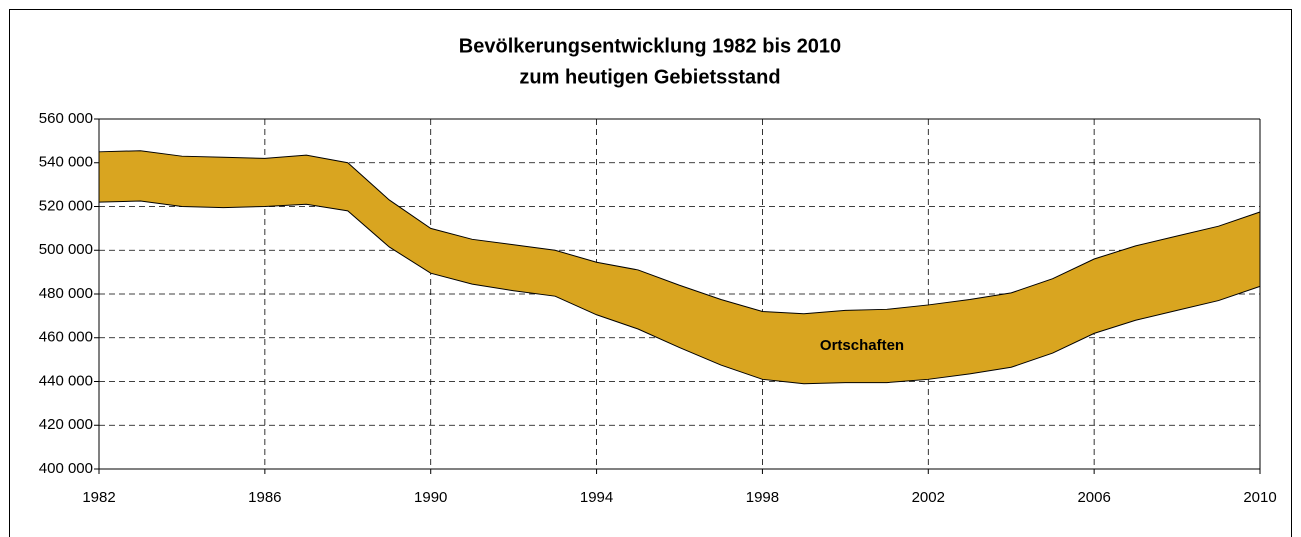  What do you see at coordinates (264, 497) in the screenshot?
I see `x-tick-label: 1986` at bounding box center [264, 497].